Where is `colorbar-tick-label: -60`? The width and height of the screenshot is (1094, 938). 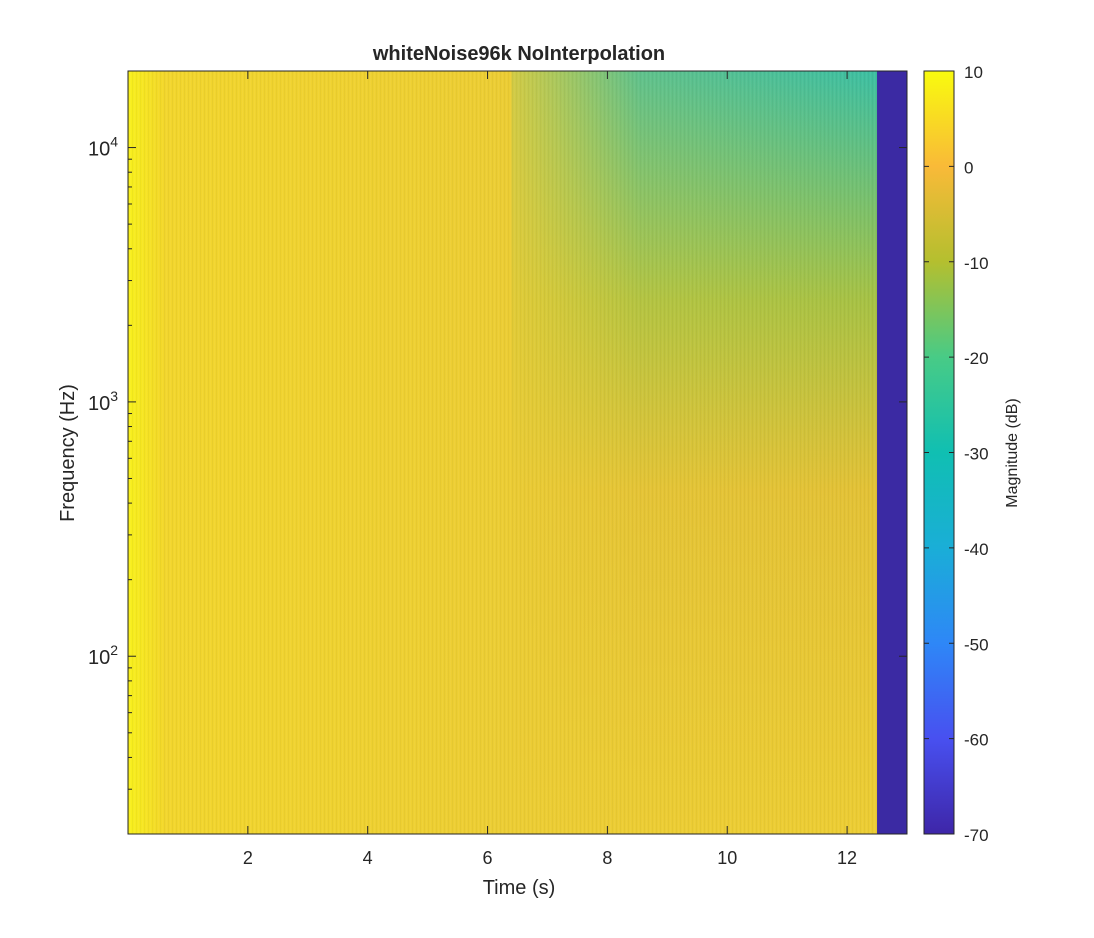
colorbar-tick-label: -60 is located at coordinates (976, 740).